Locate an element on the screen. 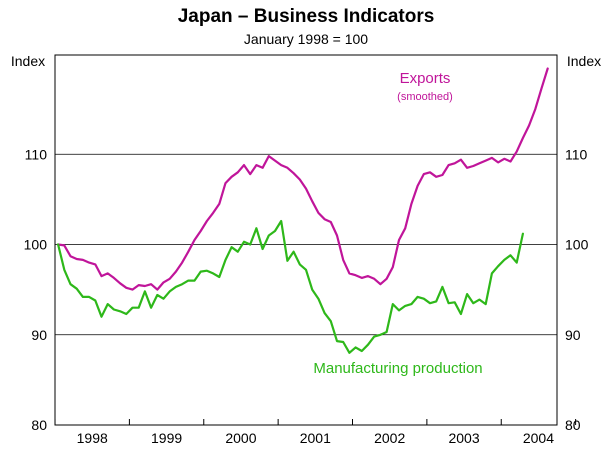 This screenshot has height=456, width=612. y-tick-left-110: 110 is located at coordinates (36, 154).